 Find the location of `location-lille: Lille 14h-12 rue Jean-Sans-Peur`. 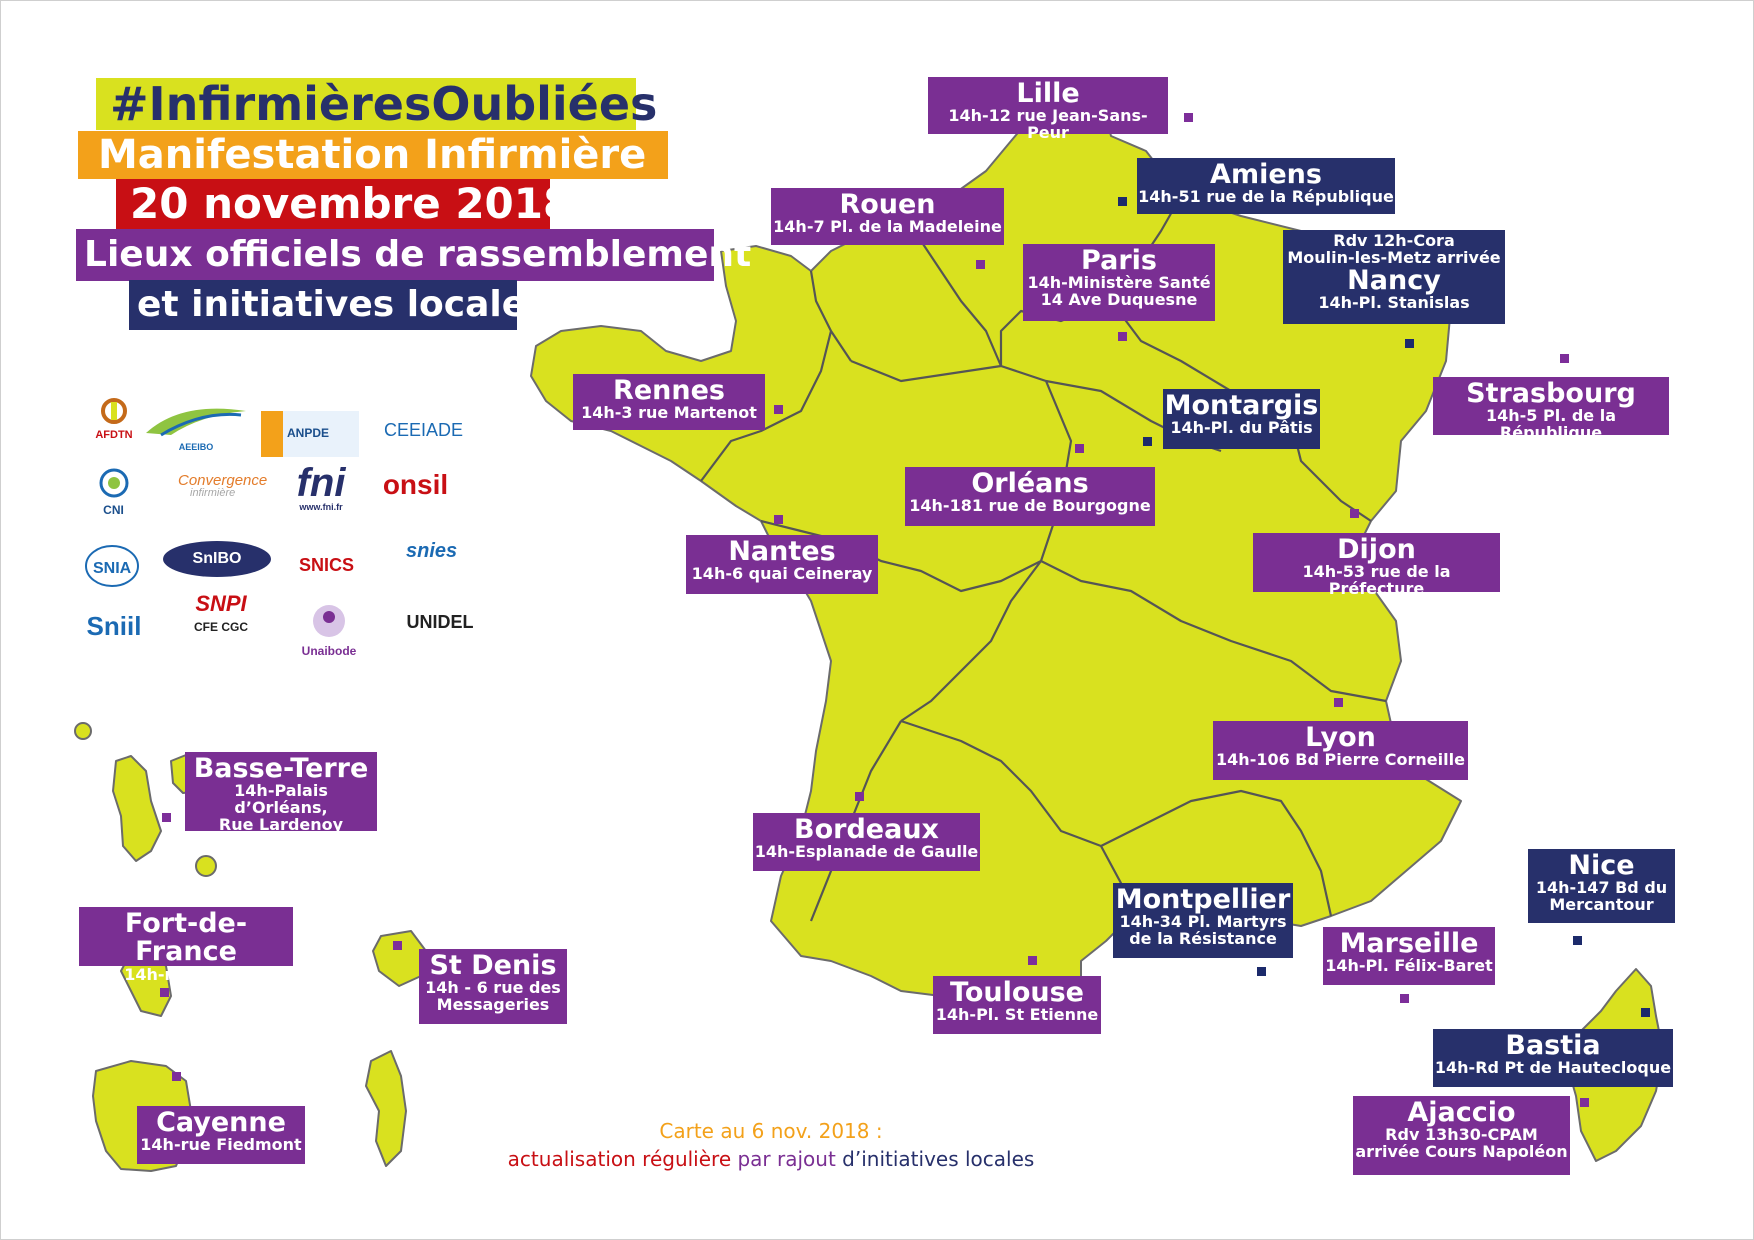

location-lille: Lille 14h-12 rue Jean-Sans-Peur is located at coordinates (1048, 109).